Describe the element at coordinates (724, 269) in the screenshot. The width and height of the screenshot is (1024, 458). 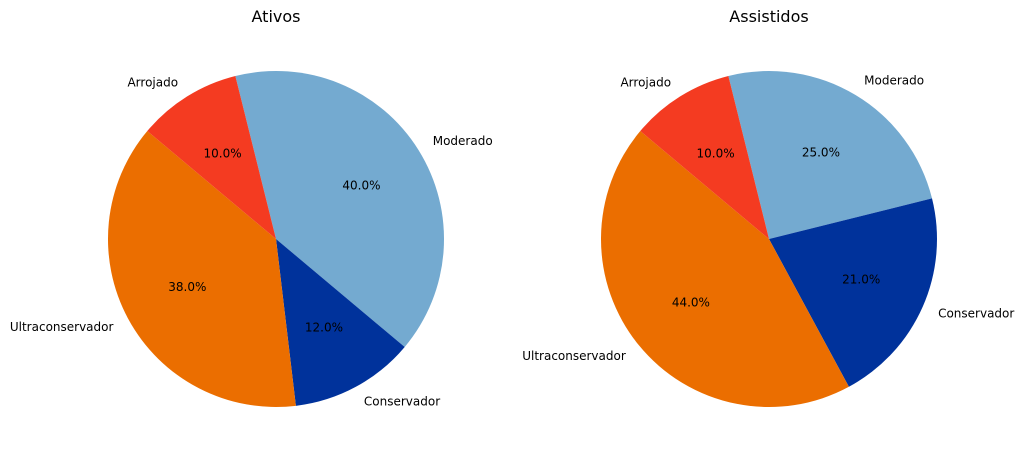
I see `pie-slice-assistidos-ultraconservador` at that location.